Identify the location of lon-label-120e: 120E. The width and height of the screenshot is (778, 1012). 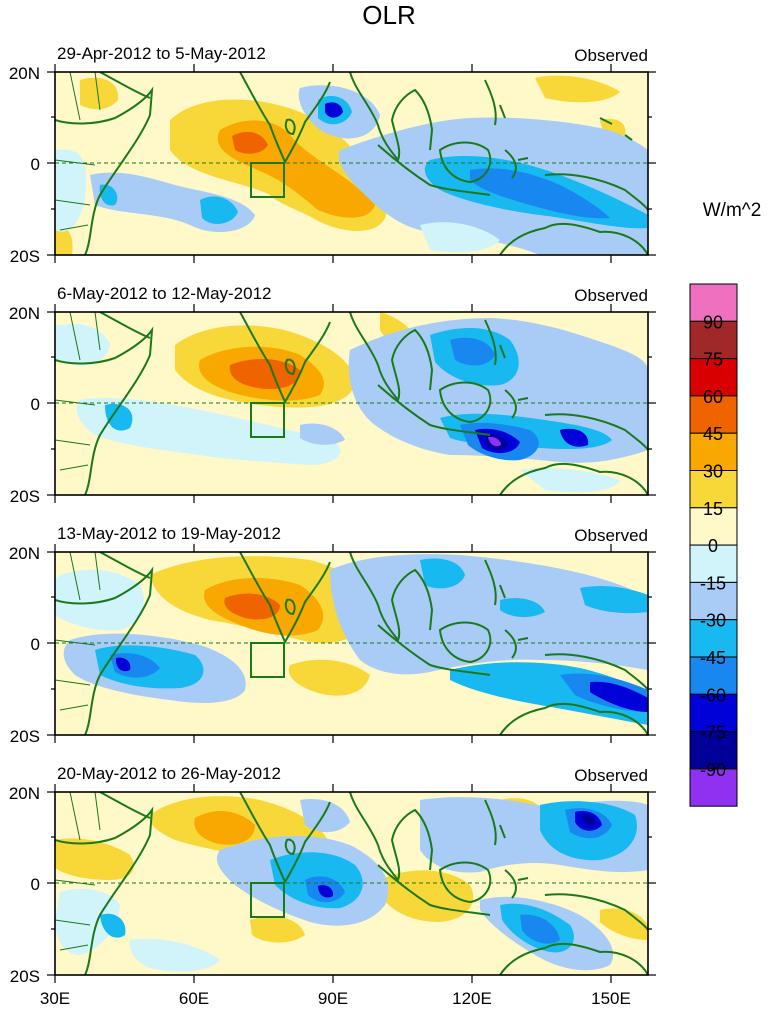
(472, 998).